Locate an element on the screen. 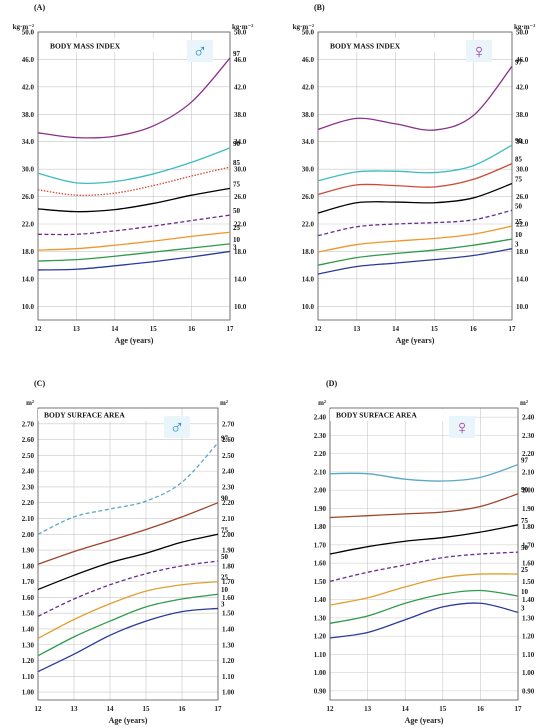 The image size is (550, 728). y-tick-label-left: 1.30 is located at coordinates (28, 645).